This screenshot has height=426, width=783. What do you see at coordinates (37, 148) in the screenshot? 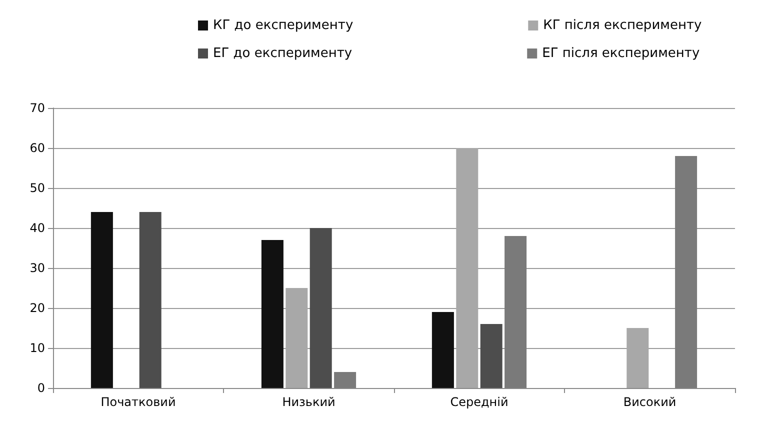
I see `y-tick-label: 60` at bounding box center [37, 148].